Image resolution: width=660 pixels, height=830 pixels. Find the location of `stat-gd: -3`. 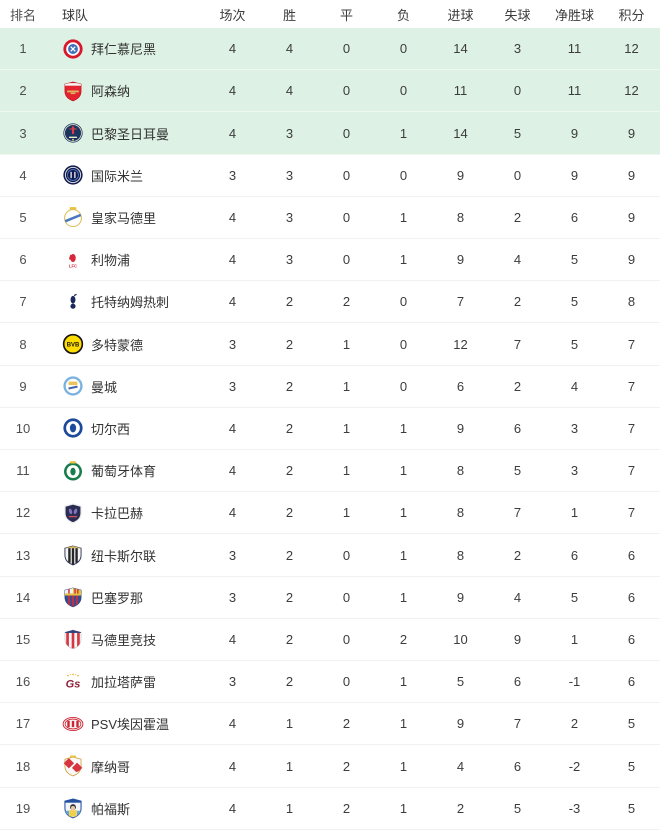

stat-gd: -3 is located at coordinates (574, 808).